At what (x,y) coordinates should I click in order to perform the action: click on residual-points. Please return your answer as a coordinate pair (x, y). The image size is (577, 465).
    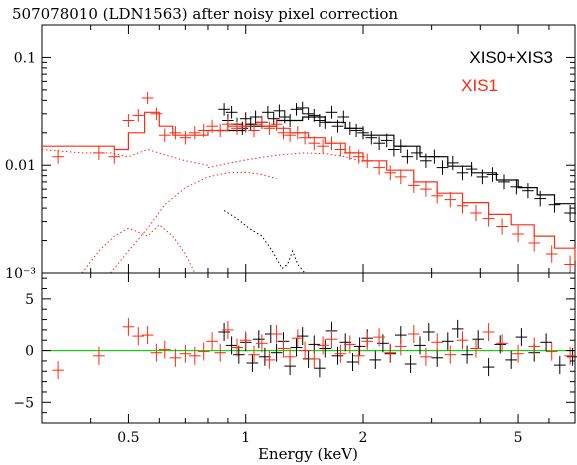
    Looking at the image, I should click on (314, 348).